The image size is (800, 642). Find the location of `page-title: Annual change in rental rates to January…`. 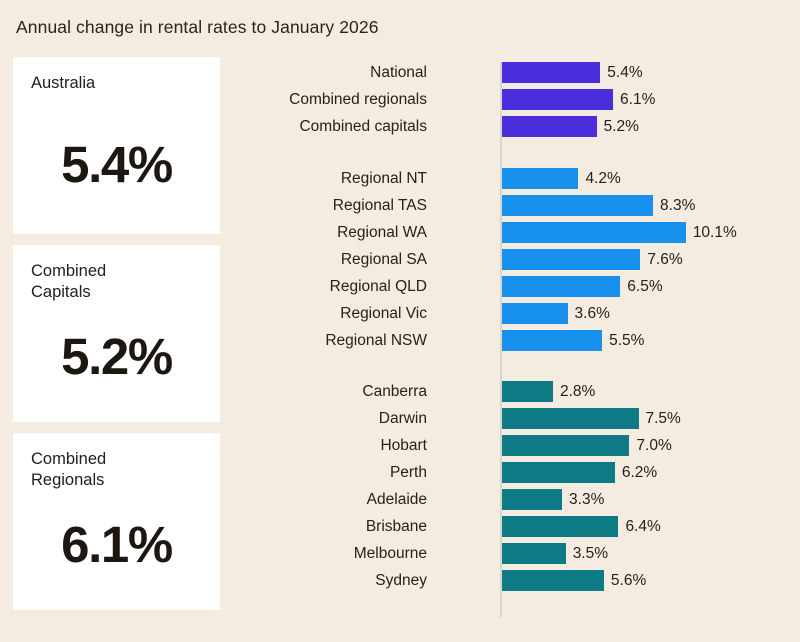

page-title: Annual change in rental rates to January… is located at coordinates (197, 27).